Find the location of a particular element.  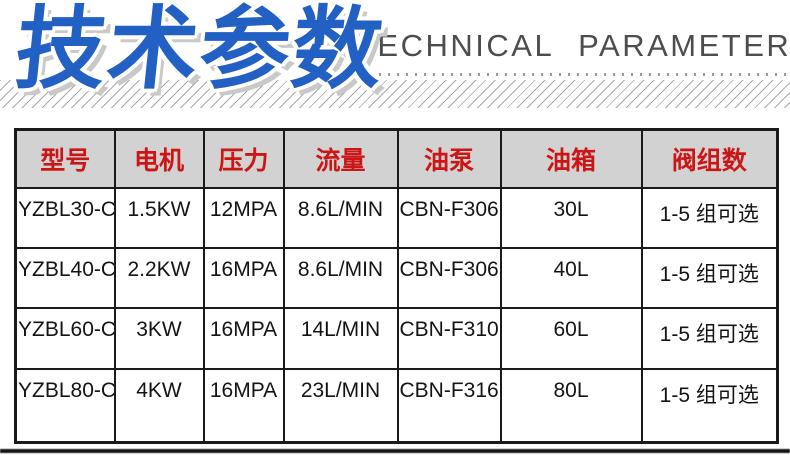

table-cell: 2.2KW is located at coordinates (159, 278).